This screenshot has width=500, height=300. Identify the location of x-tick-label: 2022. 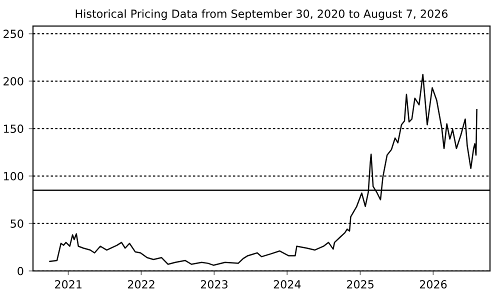
(141, 284).